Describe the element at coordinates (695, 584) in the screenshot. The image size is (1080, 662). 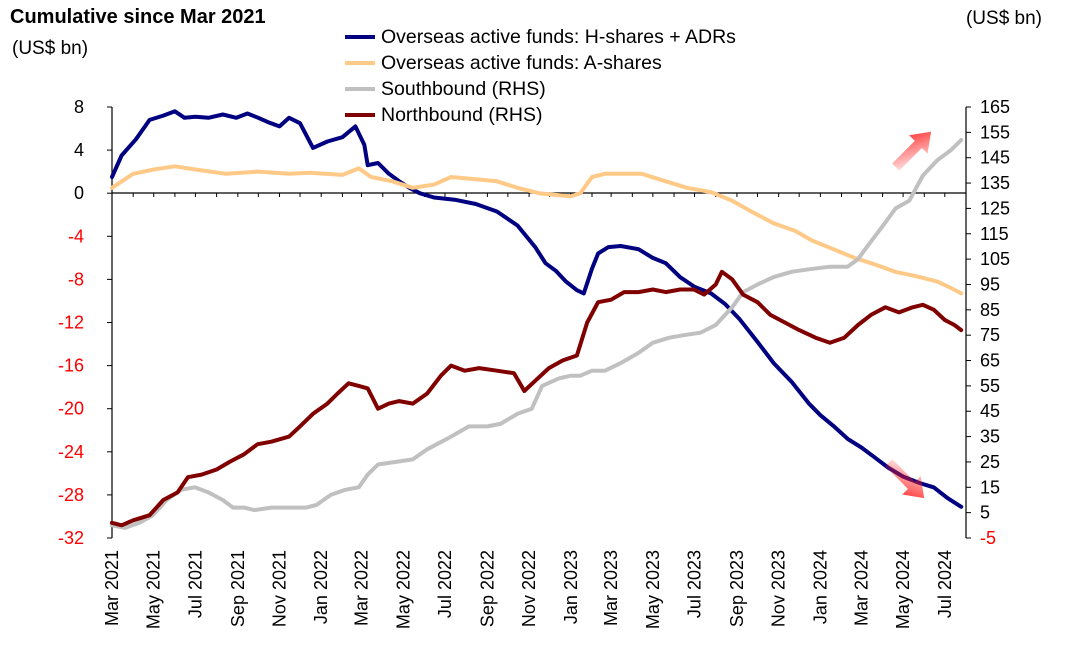
I see `x-tick-label: Jul 2023` at that location.